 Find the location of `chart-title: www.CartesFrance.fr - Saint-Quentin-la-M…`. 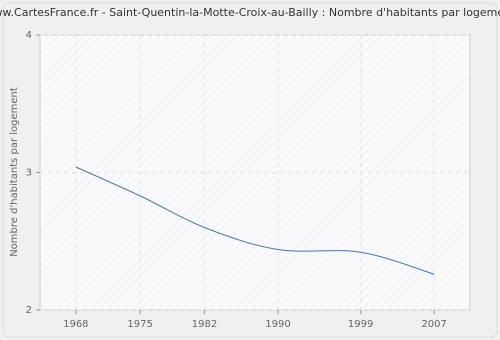

chart-title: www.CartesFrance.fr - Saint-Quentin-la-M… is located at coordinates (250, 12).